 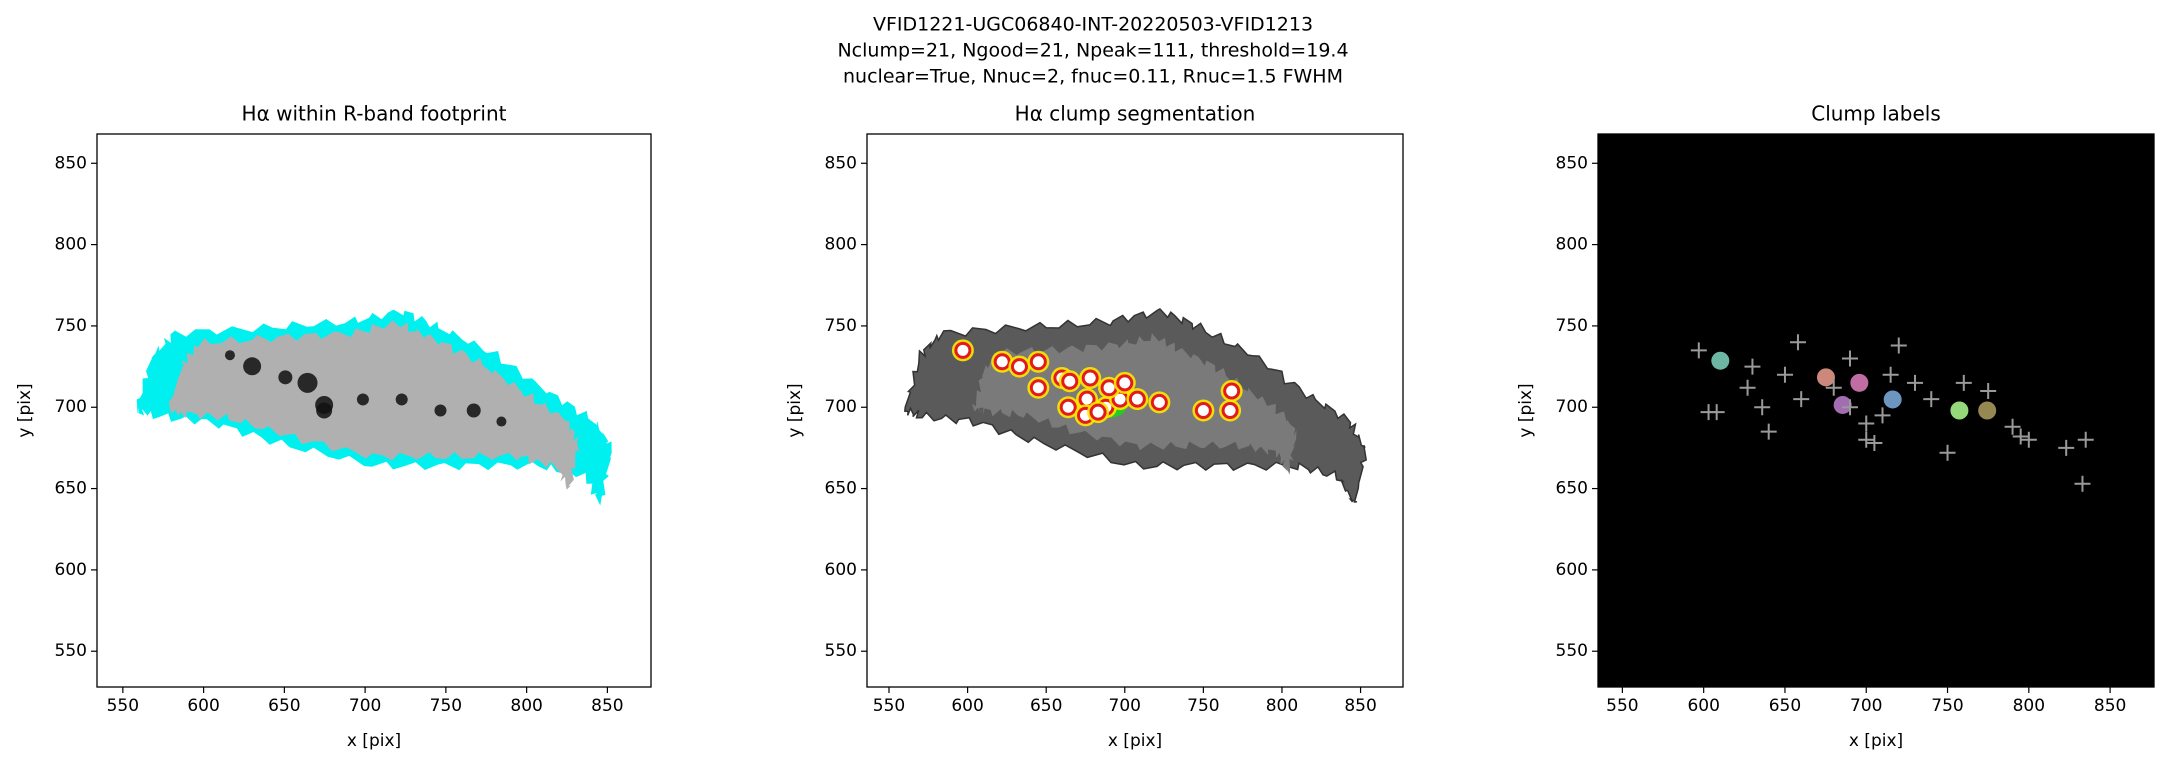 I want to click on panel-title: Hα clump segmentation, so click(x=1135, y=114).